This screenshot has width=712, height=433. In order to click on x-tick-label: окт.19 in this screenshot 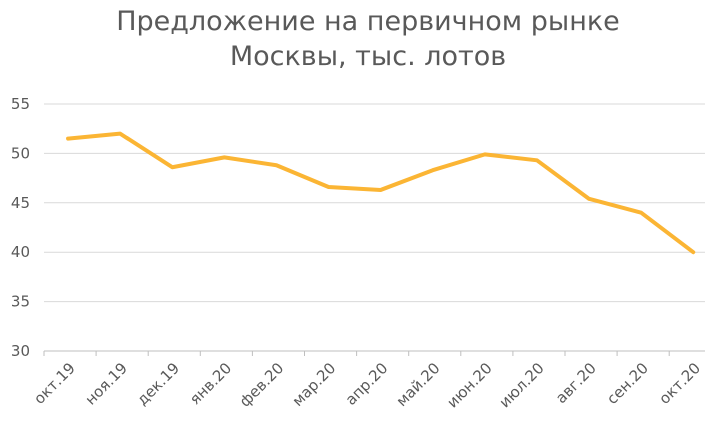, I will do `click(54, 383)`.